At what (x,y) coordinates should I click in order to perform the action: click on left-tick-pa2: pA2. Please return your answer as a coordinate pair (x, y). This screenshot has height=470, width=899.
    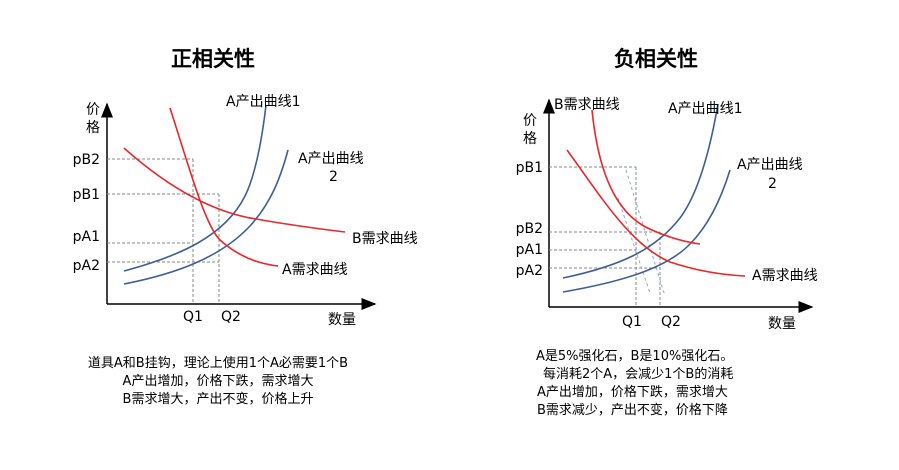
    Looking at the image, I should click on (86, 266).